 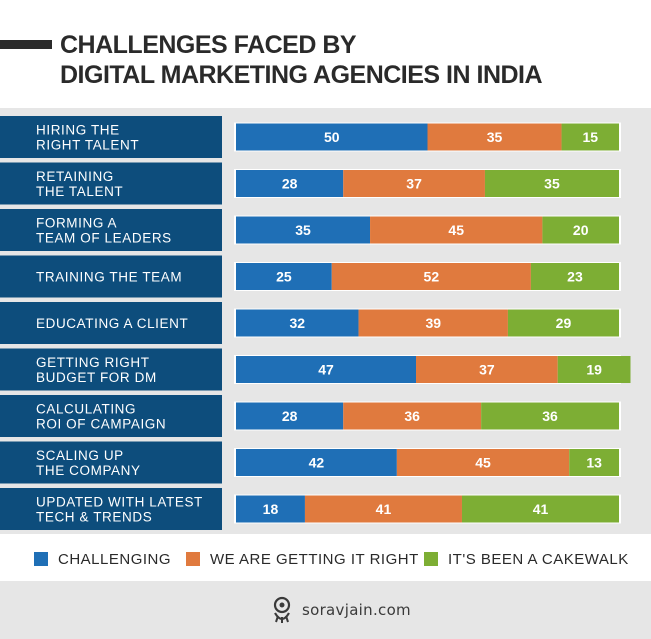 I want to click on bar-value-label: 52, so click(x=432, y=277).